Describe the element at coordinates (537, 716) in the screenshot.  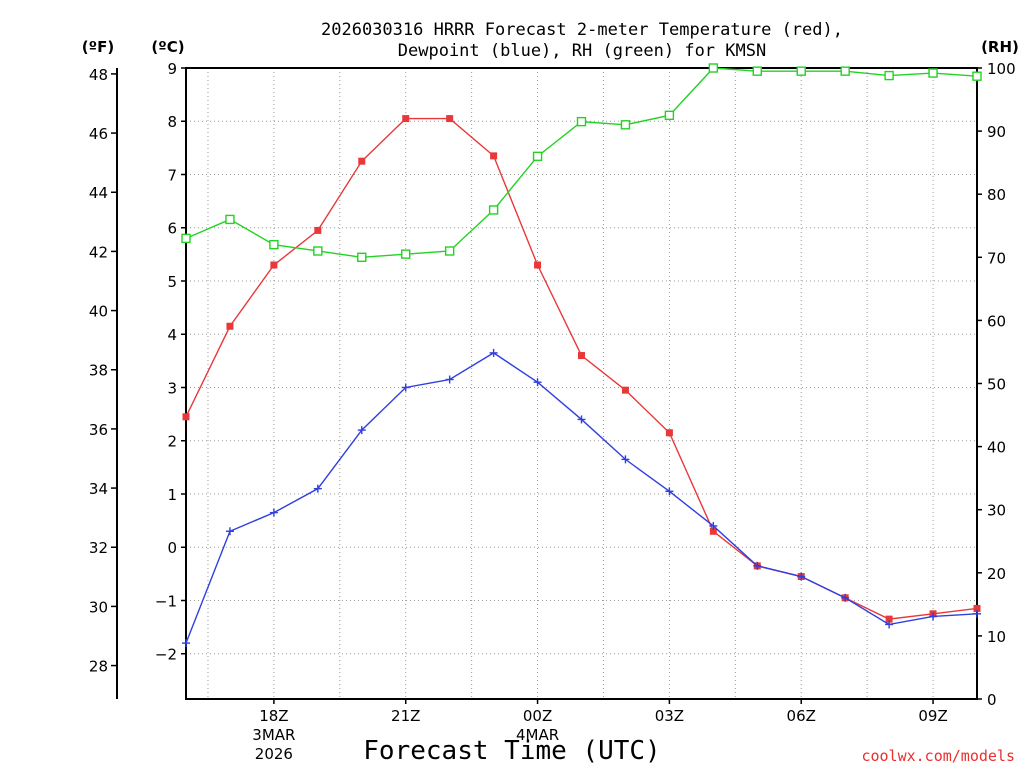
I see `x-tick-label: 00Z` at that location.